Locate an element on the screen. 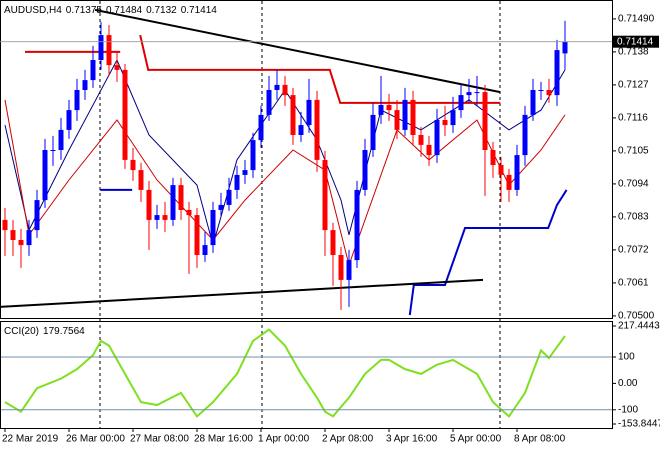 This screenshot has width=660, height=455. cci-header: CCI(20) 179.7564 is located at coordinates (44, 331).